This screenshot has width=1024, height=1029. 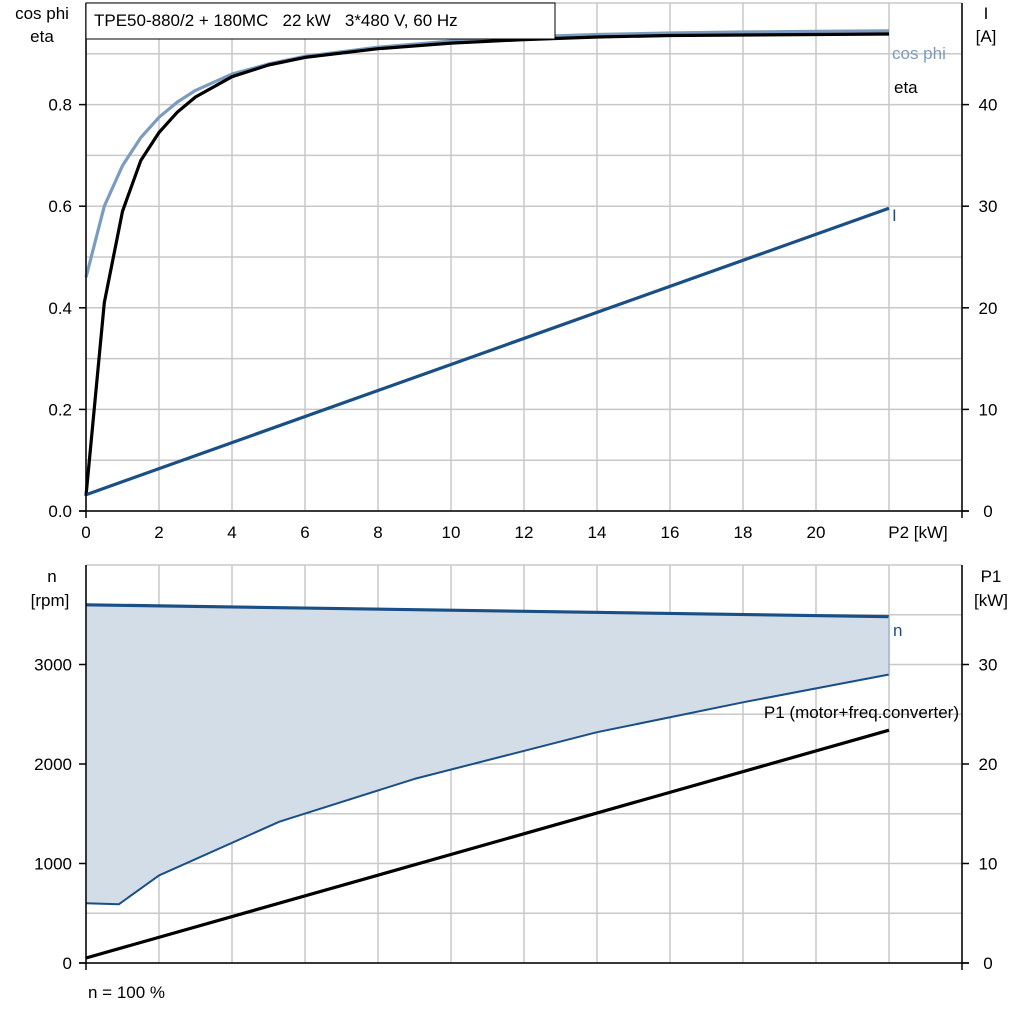 I want to click on n-axis-label-line2: [rpm], so click(x=50, y=600).